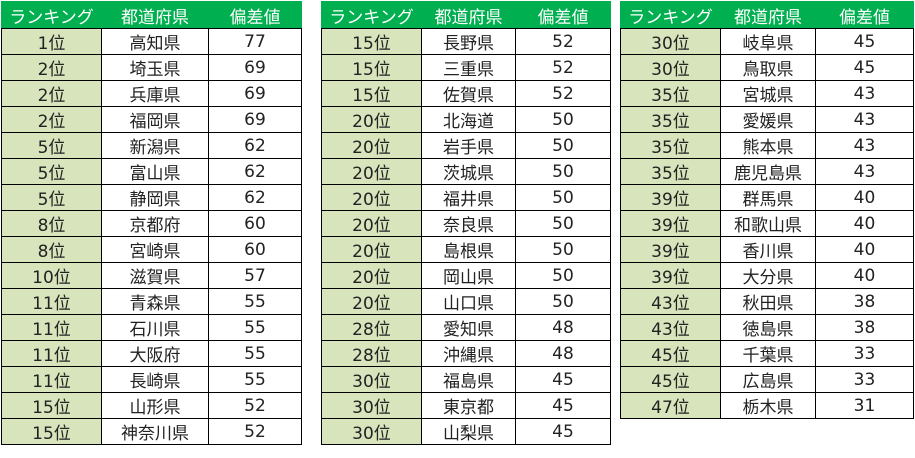  Describe the element at coordinates (468, 301) in the screenshot. I see `prefecture-cell: 山口県` at that location.